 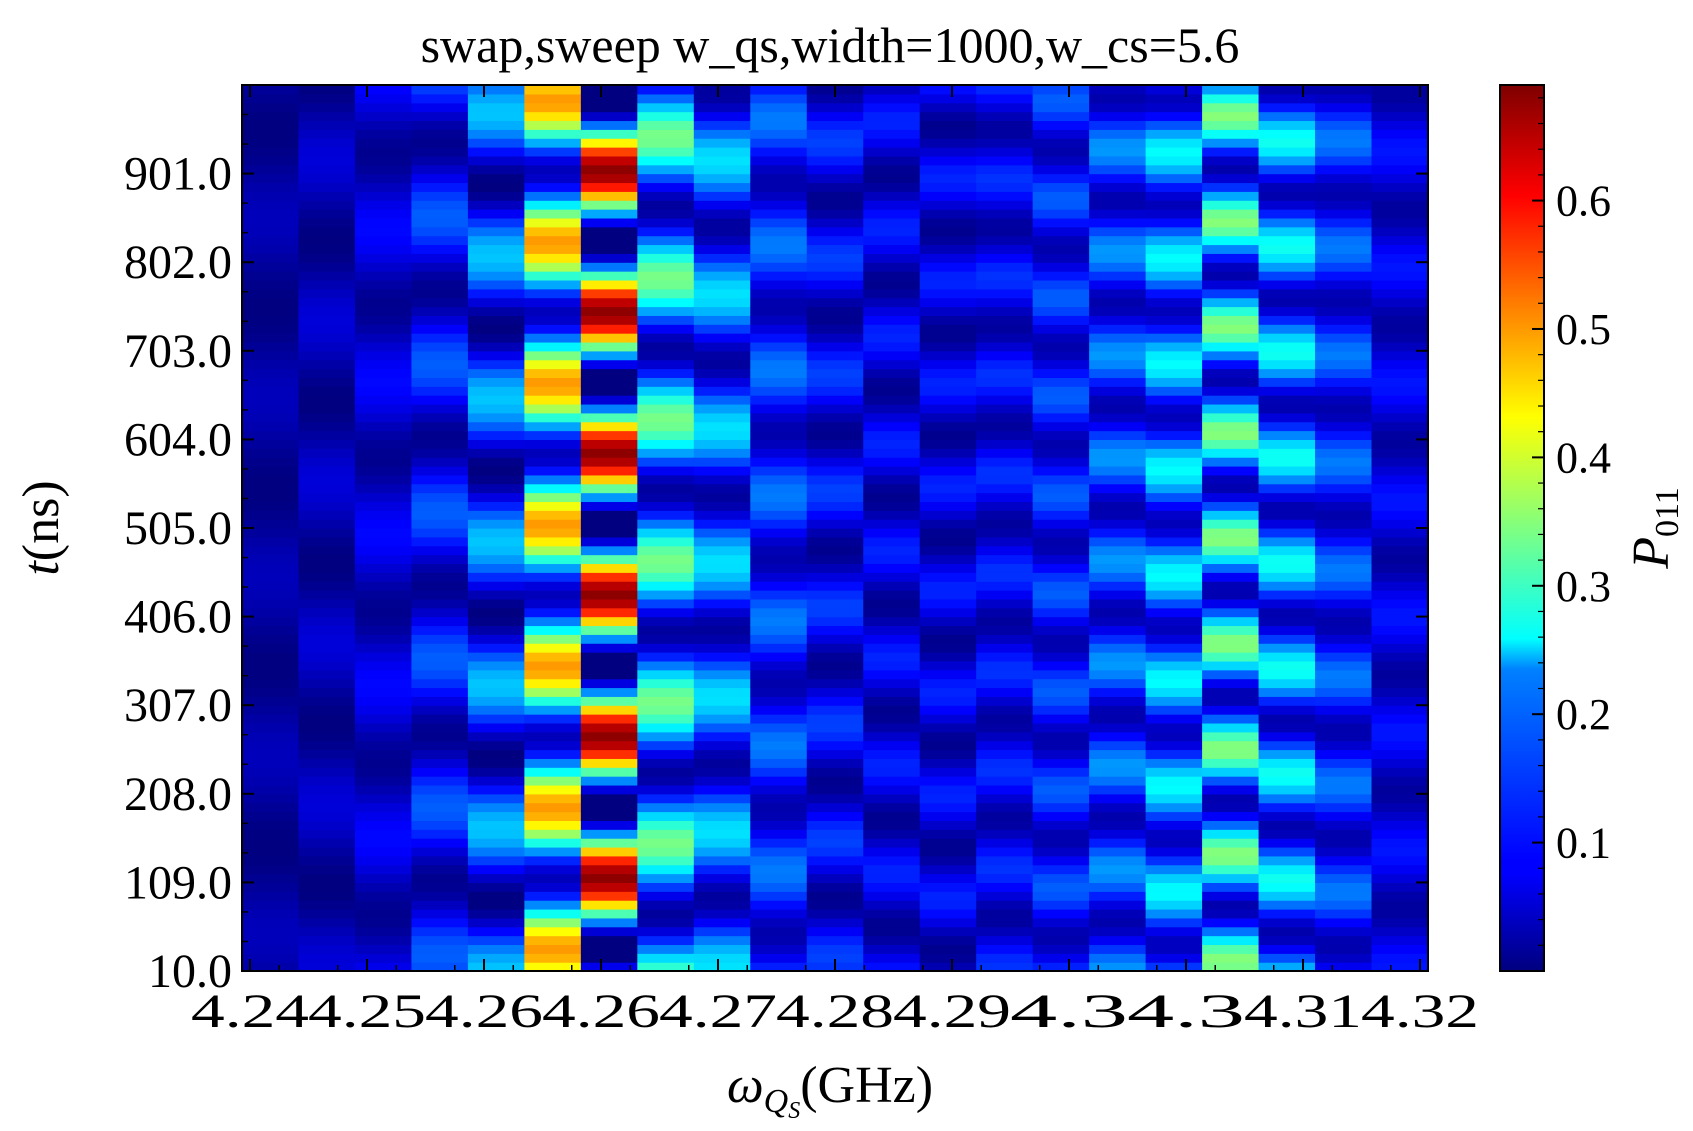 What do you see at coordinates (1303, 1011) in the screenshot?
I see `x-tick-label: 4.31` at bounding box center [1303, 1011].